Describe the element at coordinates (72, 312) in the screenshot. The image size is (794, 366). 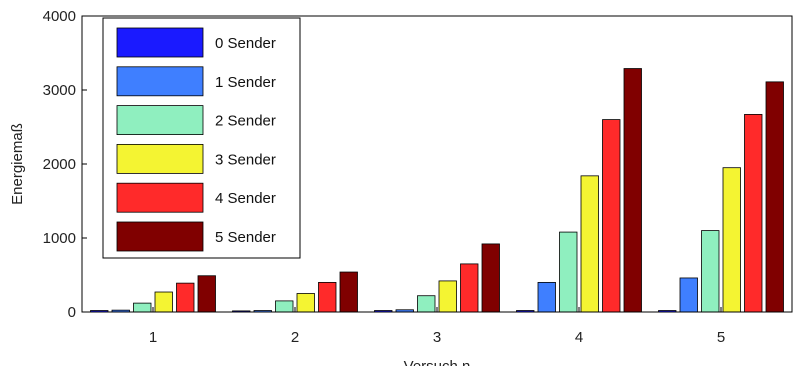
I see `y-tick-label: 0` at that location.